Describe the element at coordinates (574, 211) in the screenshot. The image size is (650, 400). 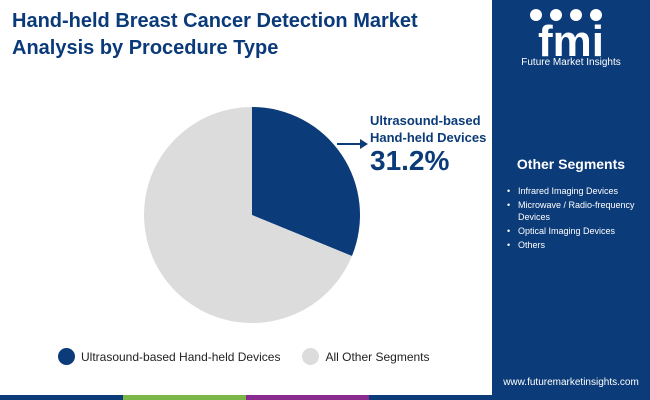
I see `segment-item: Microwave / Radio-frequency Devices` at that location.